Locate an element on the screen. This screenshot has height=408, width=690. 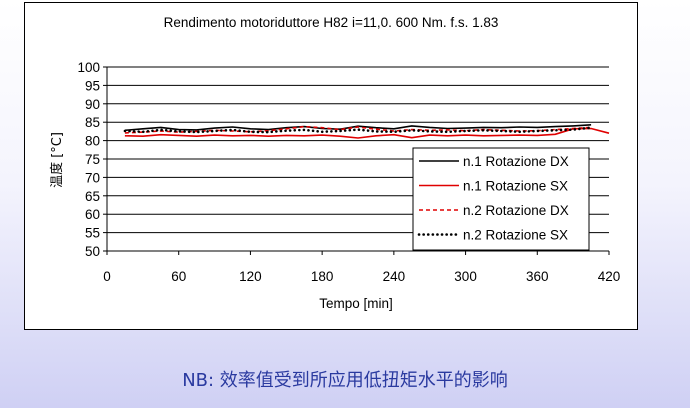
y-tick-label: 55 is located at coordinates (92, 233).